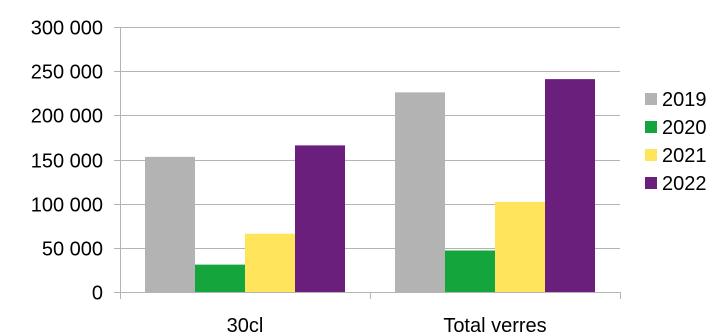 The width and height of the screenshot is (726, 335). Describe the element at coordinates (420, 192) in the screenshot. I see `bar-2019-total-verres` at that location.